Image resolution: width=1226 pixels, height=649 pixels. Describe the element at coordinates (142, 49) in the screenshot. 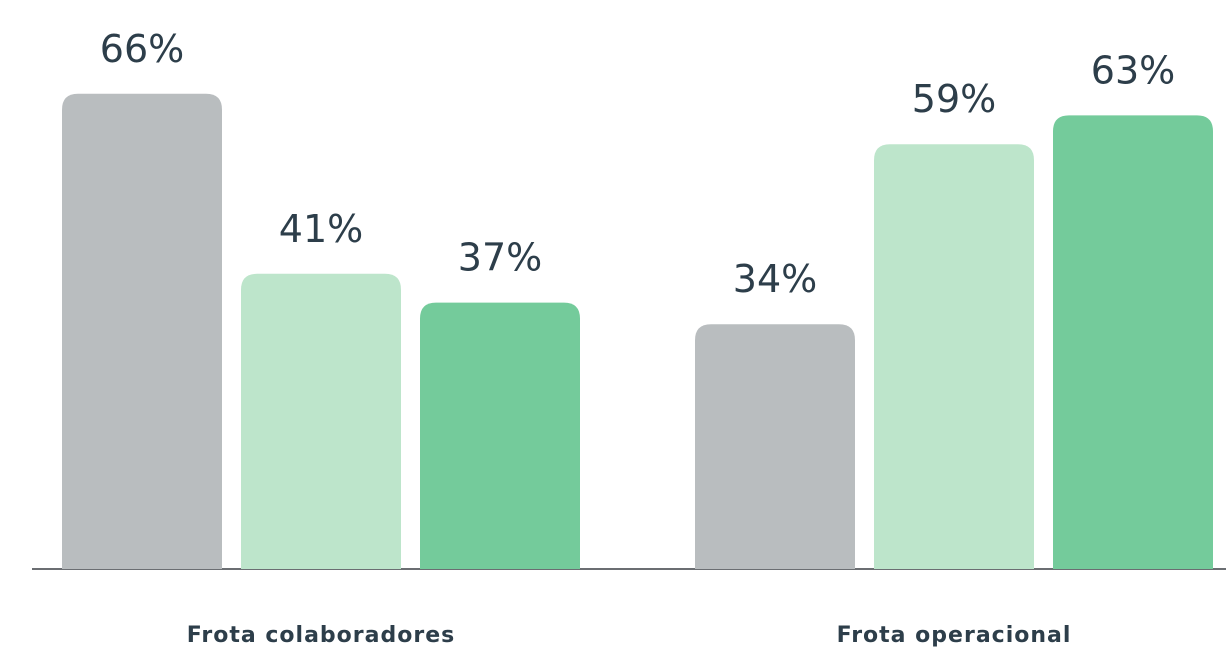

I see `value-label: 66%` at that location.